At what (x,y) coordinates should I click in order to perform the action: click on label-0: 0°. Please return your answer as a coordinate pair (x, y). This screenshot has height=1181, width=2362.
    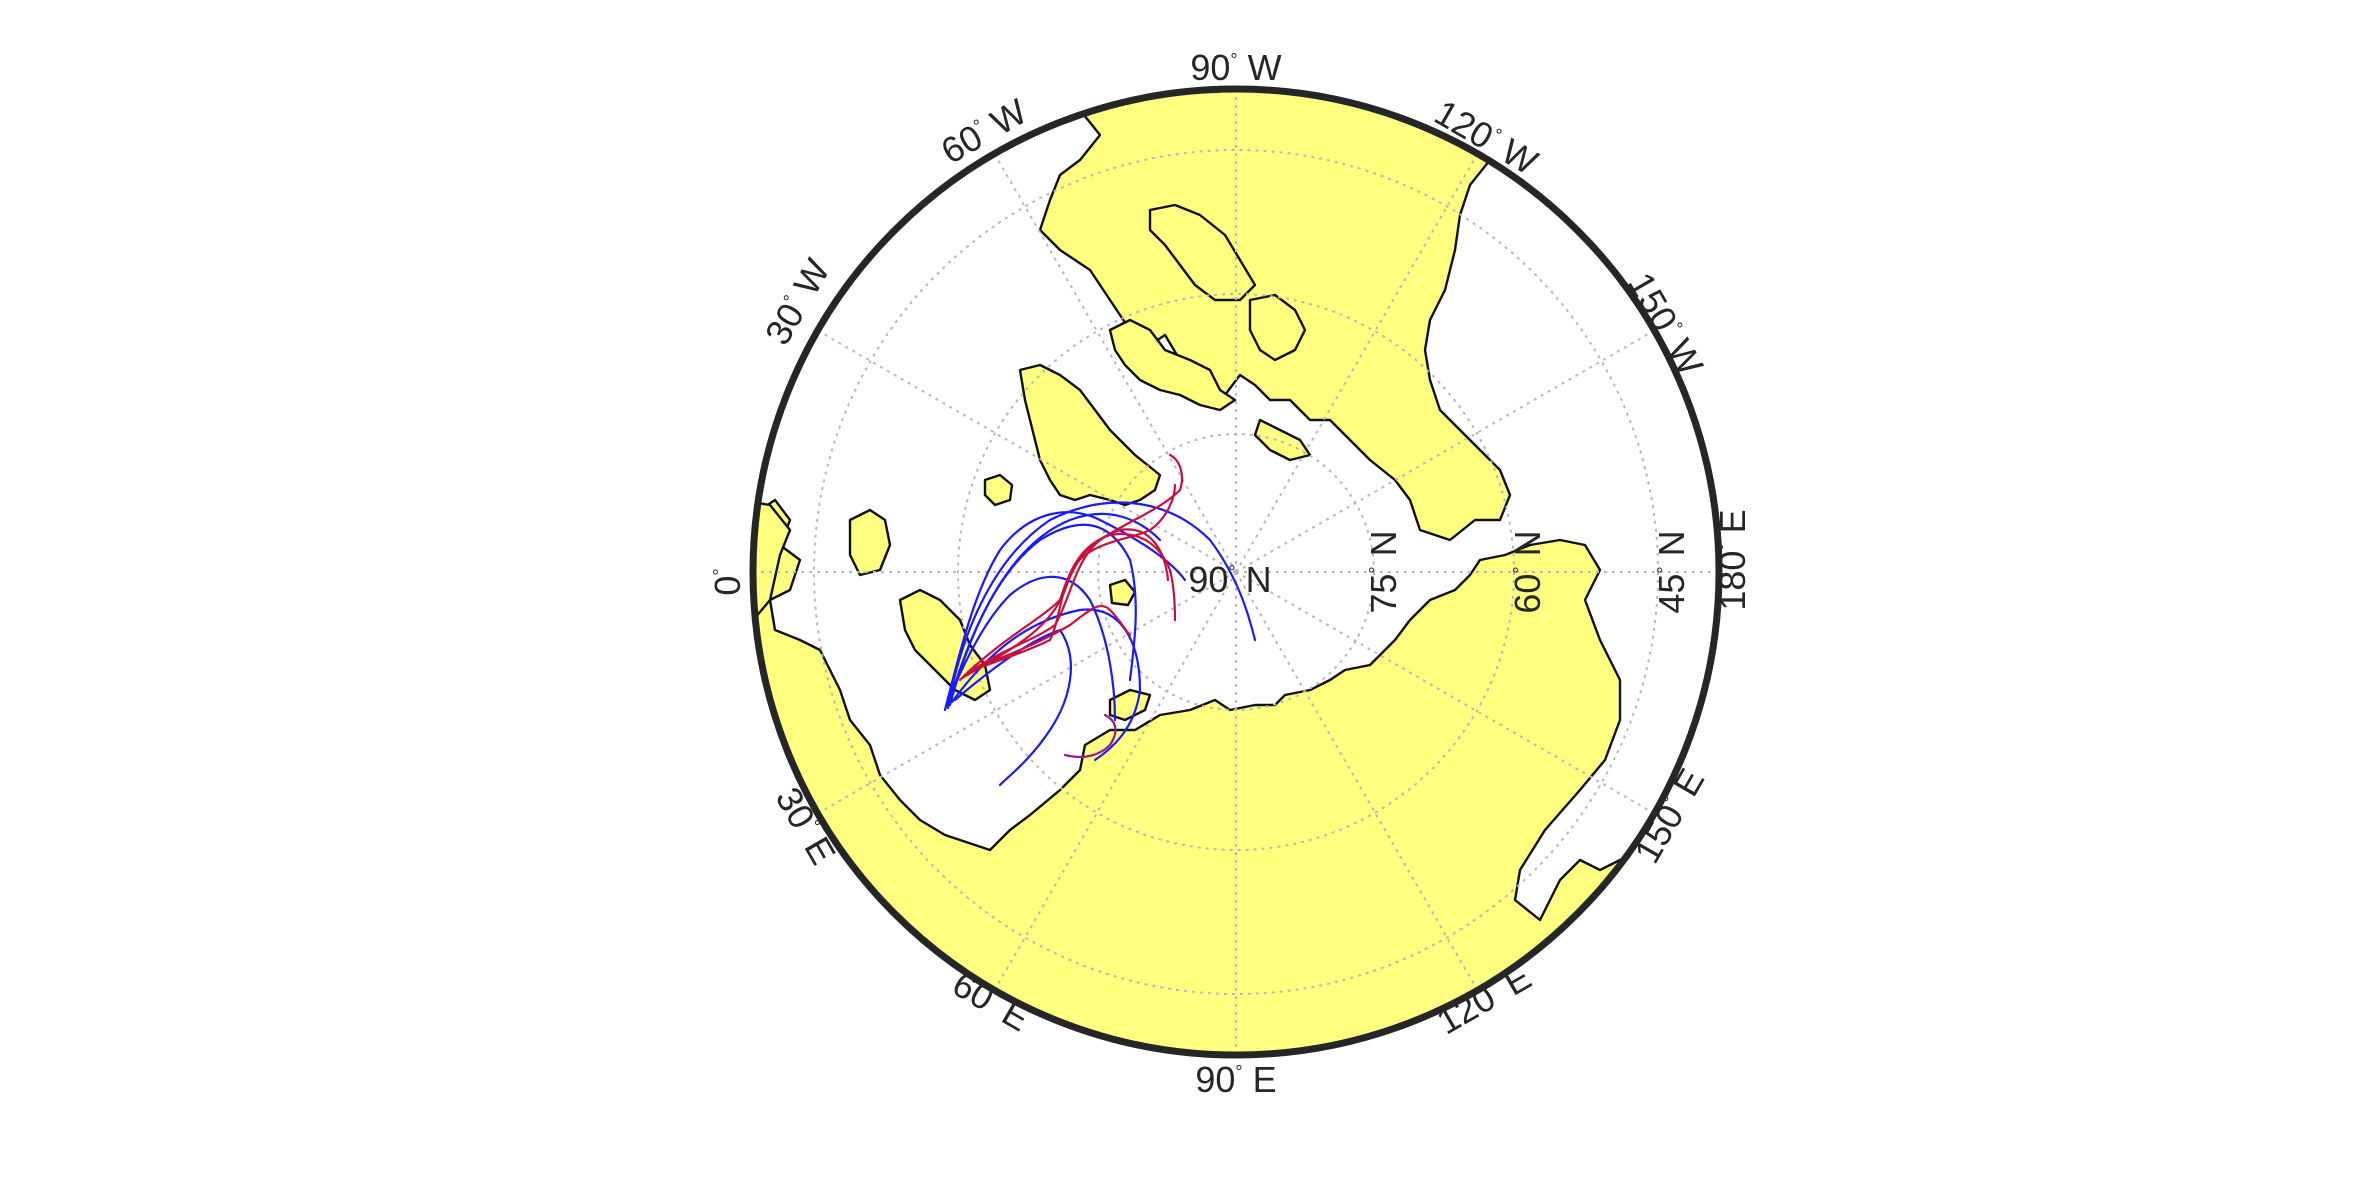
    Looking at the image, I should click on (727, 581).